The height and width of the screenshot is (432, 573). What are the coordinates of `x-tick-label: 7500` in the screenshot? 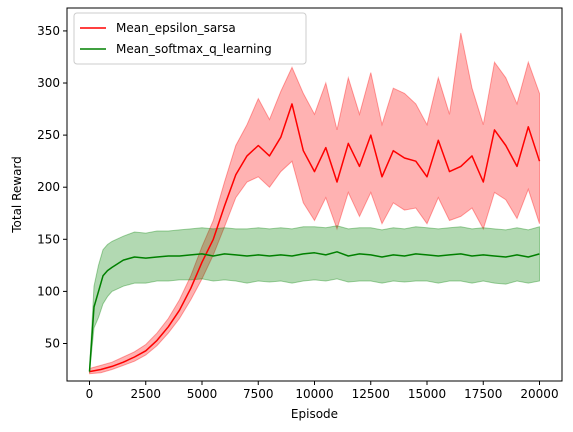 It's located at (258, 394).